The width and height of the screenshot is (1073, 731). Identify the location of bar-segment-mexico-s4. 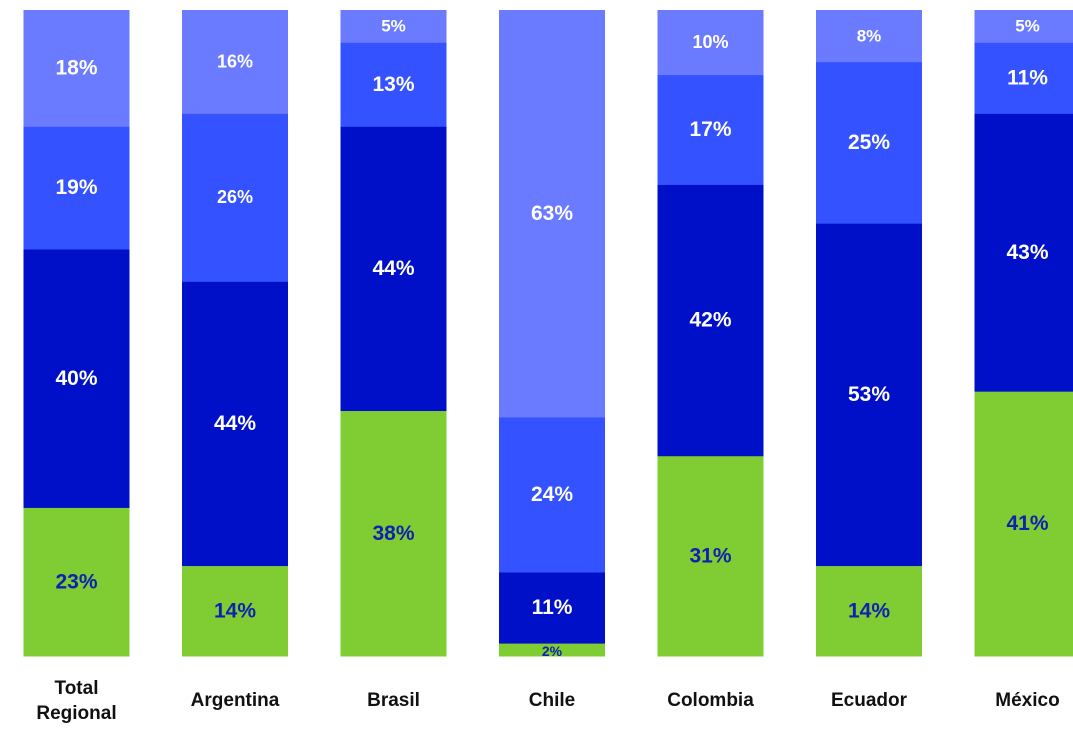
(1023, 26).